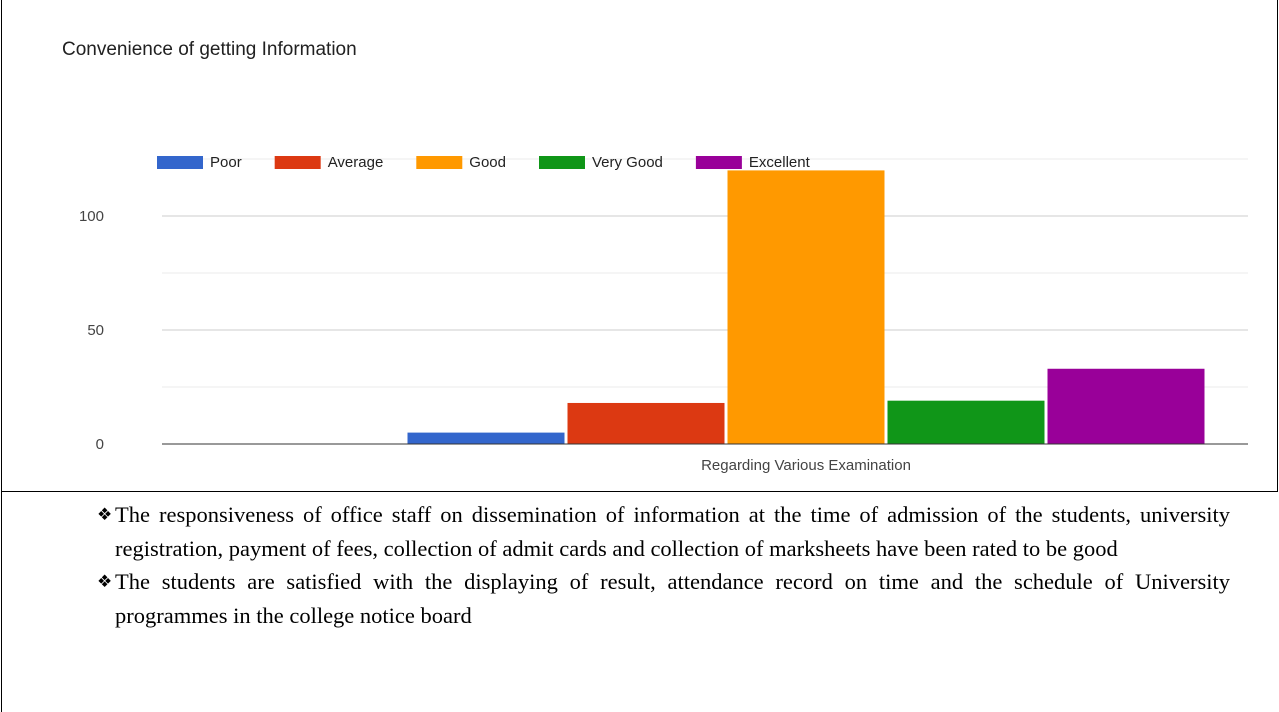 This screenshot has height=712, width=1279. What do you see at coordinates (487, 162) in the screenshot?
I see `legend-label: Good` at bounding box center [487, 162].